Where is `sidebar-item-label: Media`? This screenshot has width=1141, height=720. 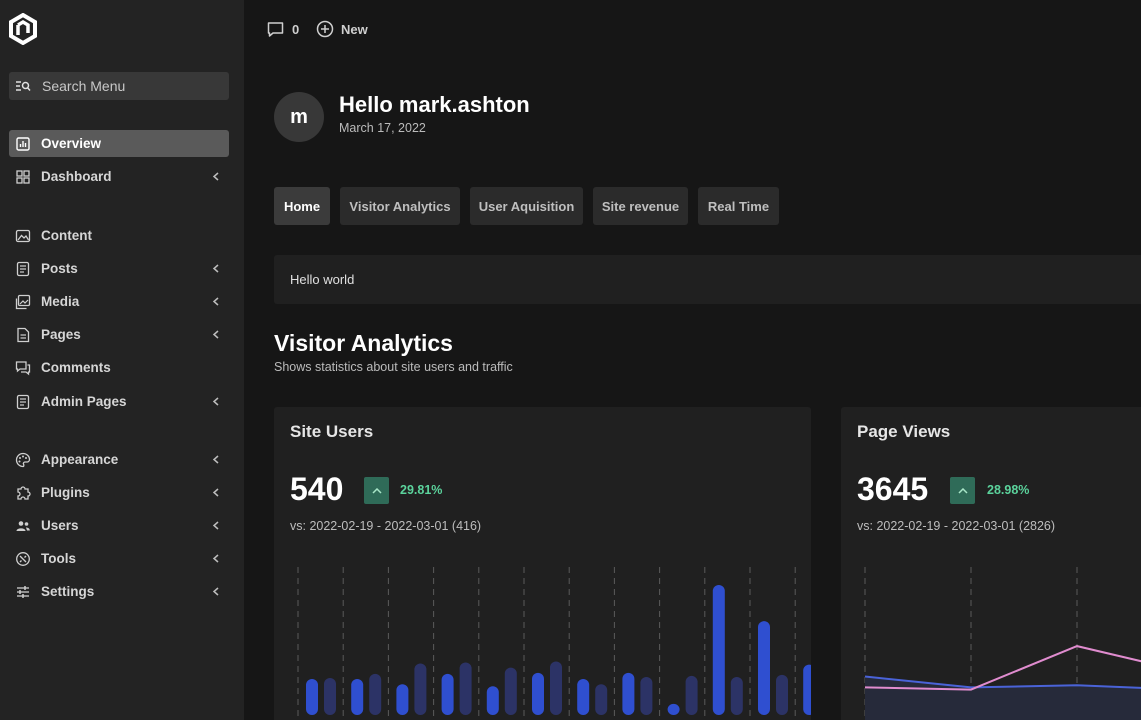 sidebar-item-label: Media is located at coordinates (60, 301).